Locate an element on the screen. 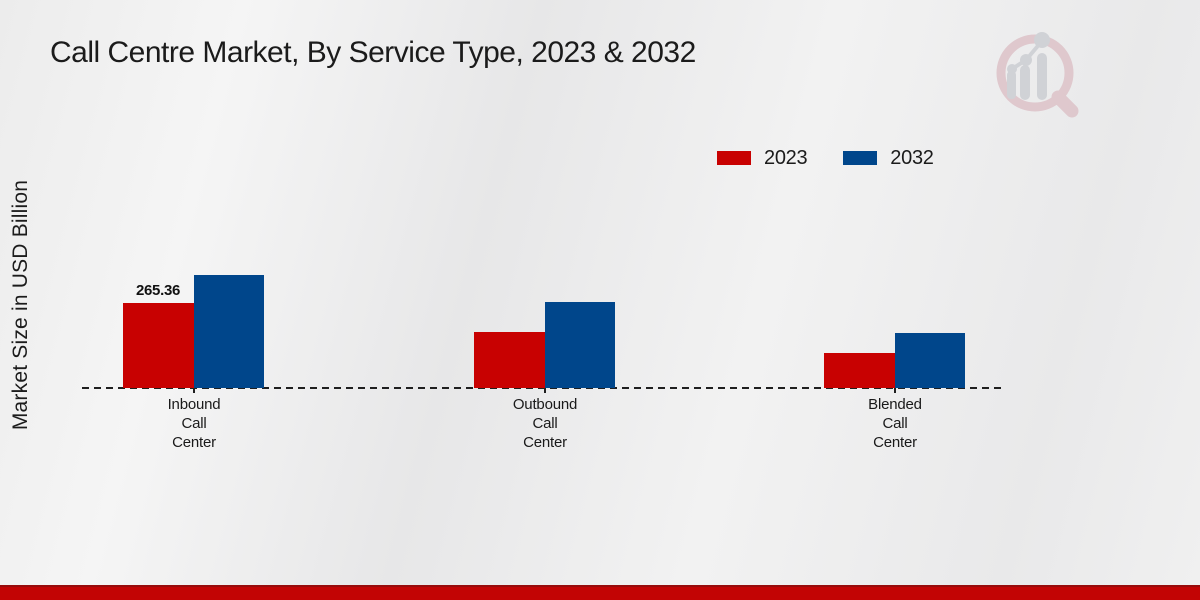 The image size is (1200, 600). legend-item-2032: 2032 is located at coordinates (888, 158).